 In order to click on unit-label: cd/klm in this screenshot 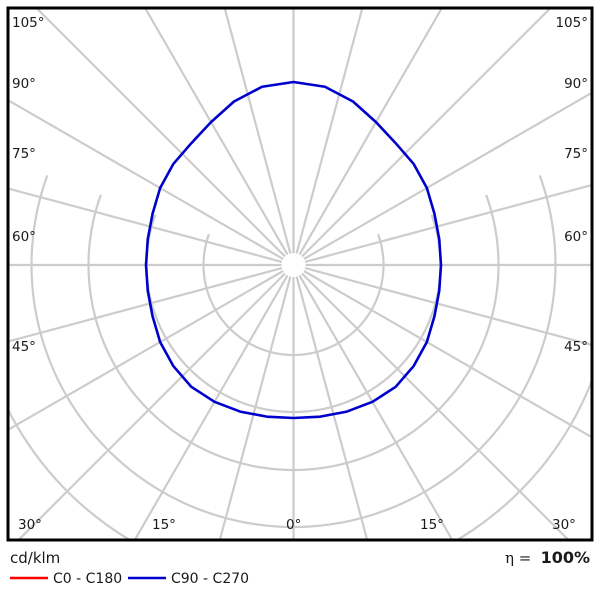, I will do `click(35, 558)`.